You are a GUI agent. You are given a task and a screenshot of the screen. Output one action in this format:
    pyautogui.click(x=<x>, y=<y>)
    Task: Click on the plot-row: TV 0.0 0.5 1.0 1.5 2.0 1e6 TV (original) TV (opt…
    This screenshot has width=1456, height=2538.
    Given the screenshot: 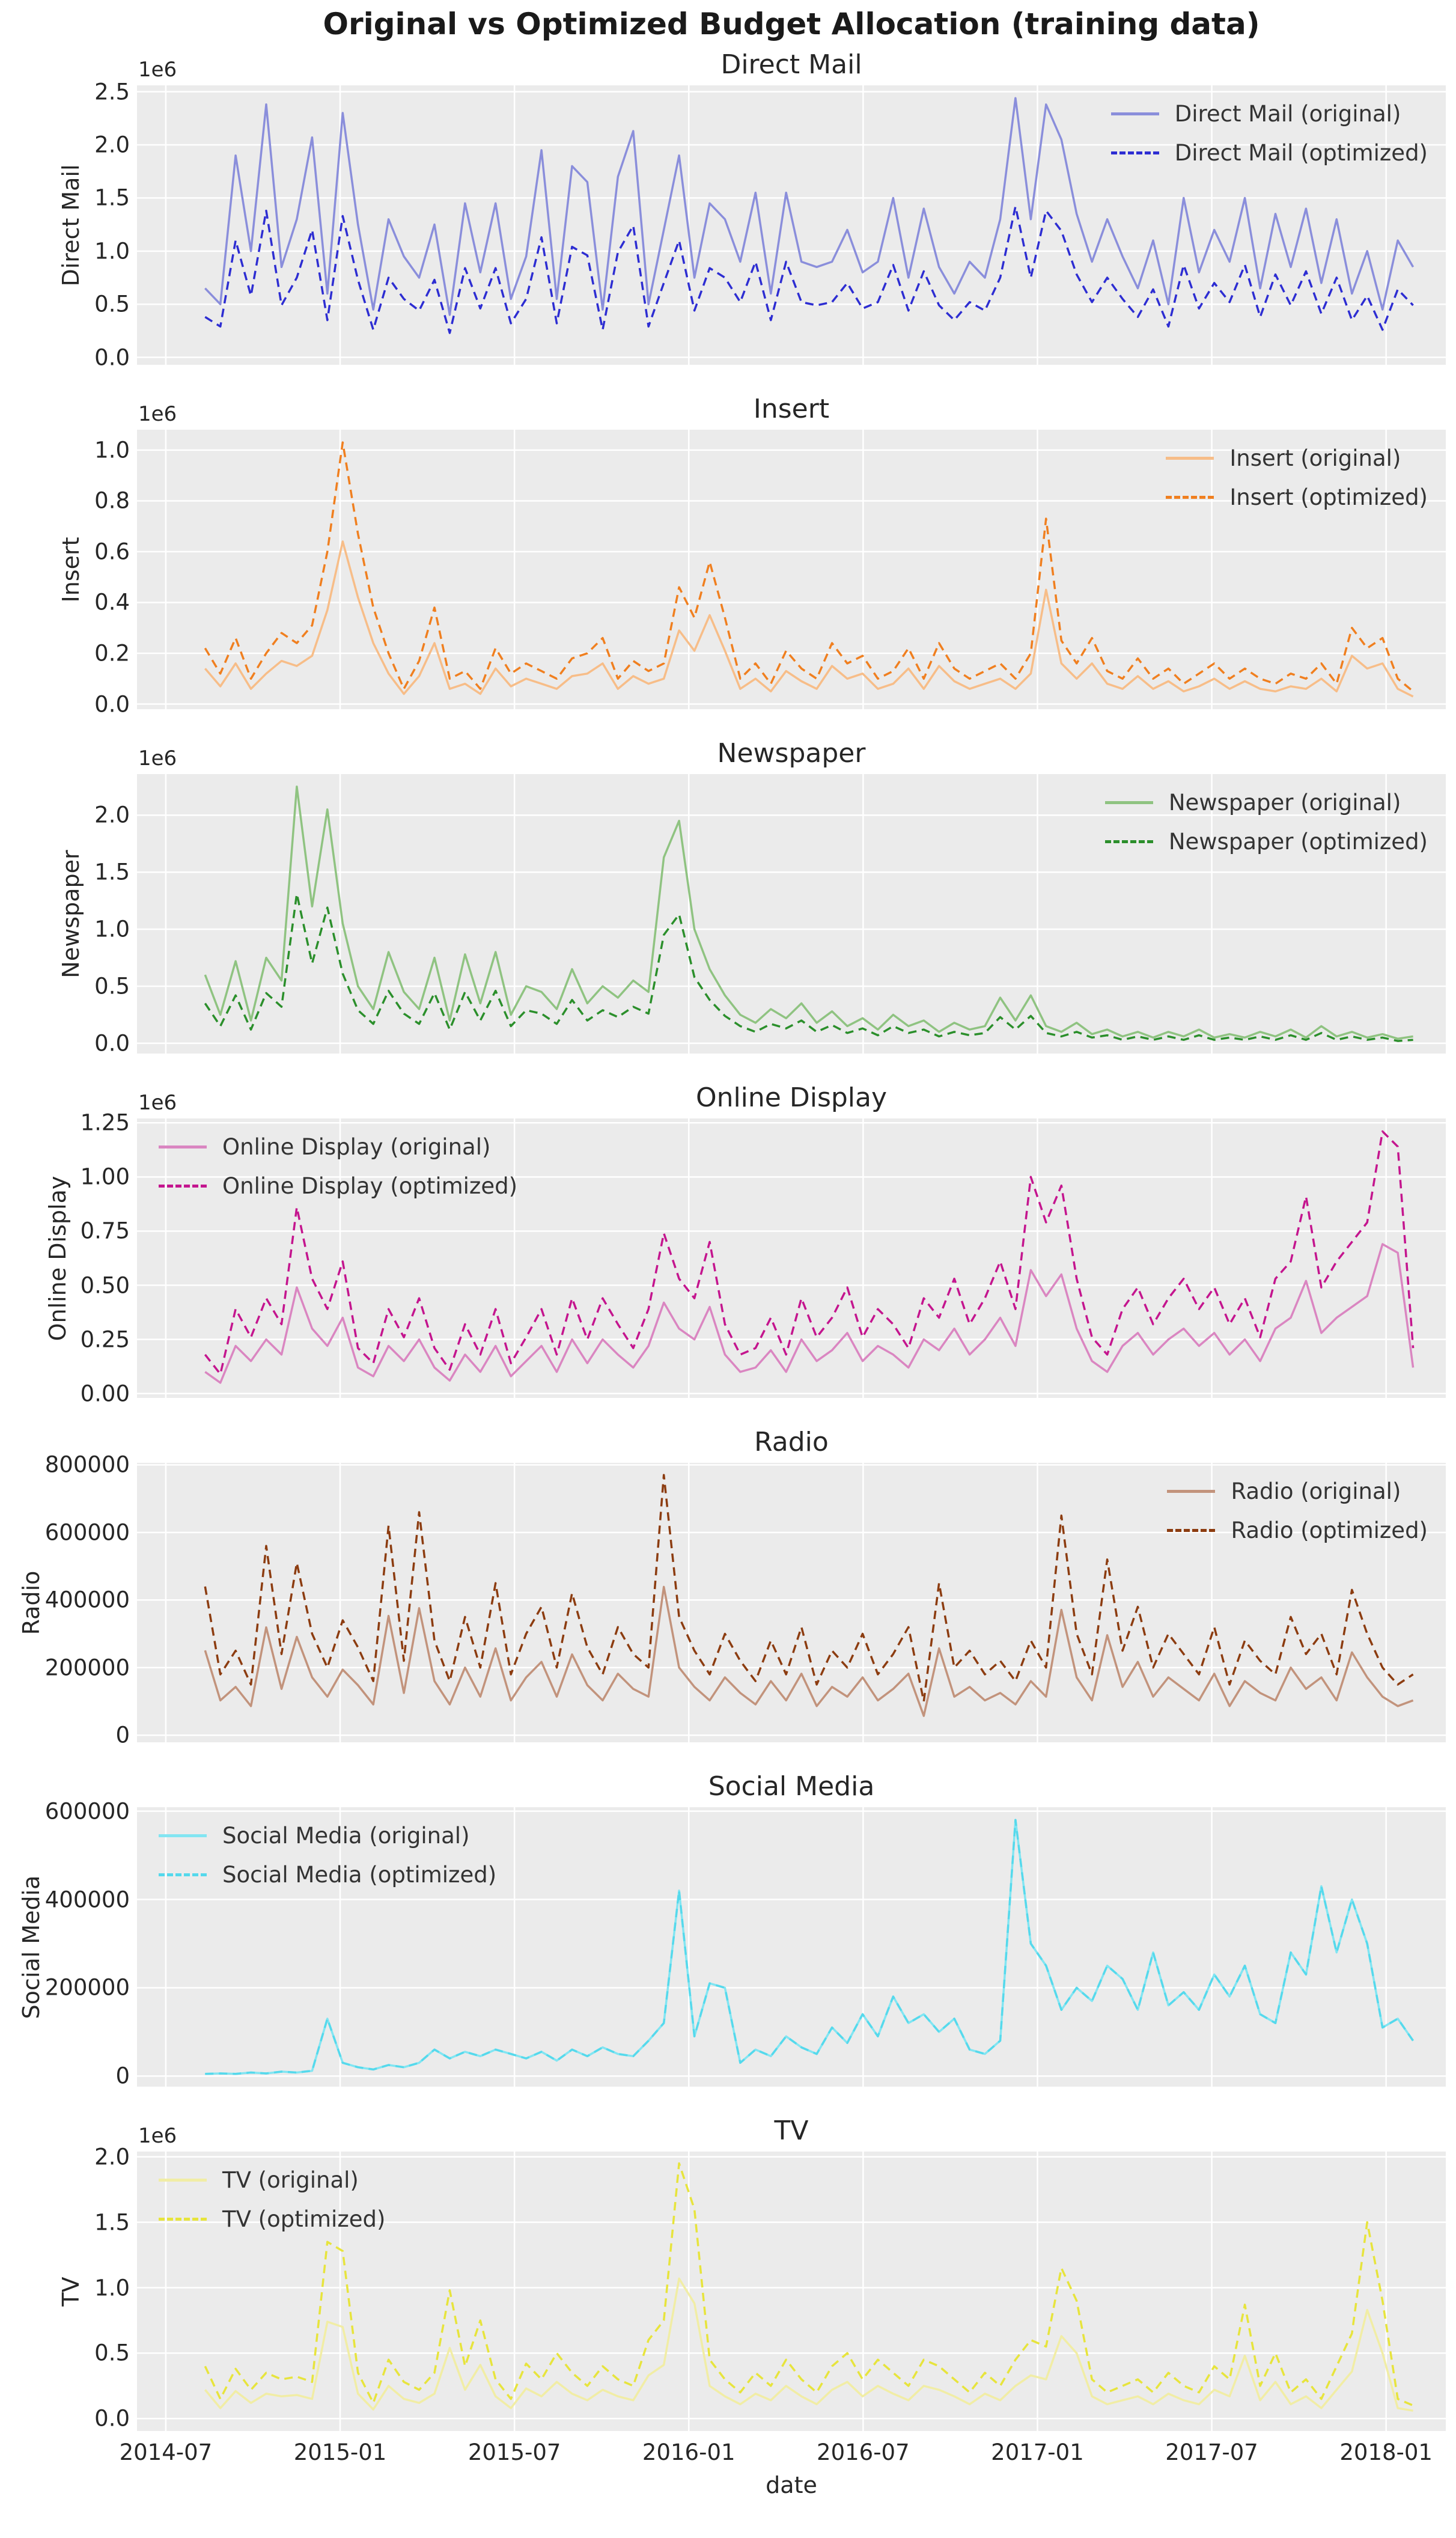 What is the action you would take?
    pyautogui.click(x=728, y=2278)
    